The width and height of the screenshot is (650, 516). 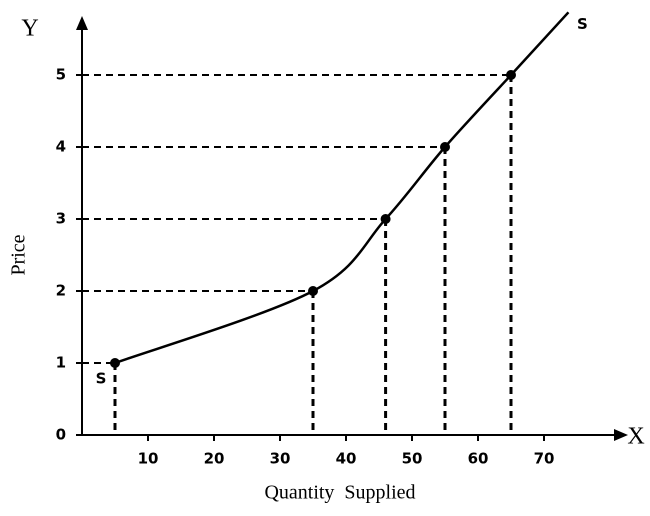 What do you see at coordinates (82, 23) in the screenshot?
I see `y-arrow` at bounding box center [82, 23].